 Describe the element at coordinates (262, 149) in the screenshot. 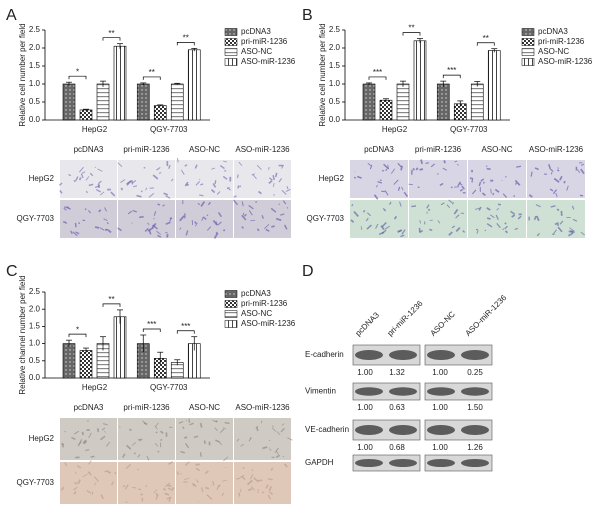

I see `micrograph-column-label: ASO-miR-1236` at that location.